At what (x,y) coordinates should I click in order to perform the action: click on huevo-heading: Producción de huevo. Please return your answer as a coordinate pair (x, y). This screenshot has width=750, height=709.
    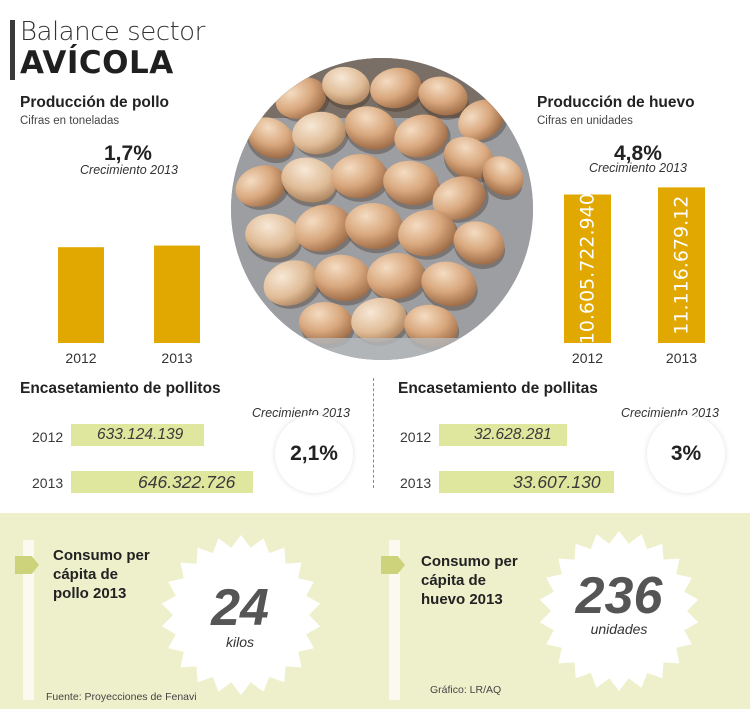
    Looking at the image, I should click on (616, 102).